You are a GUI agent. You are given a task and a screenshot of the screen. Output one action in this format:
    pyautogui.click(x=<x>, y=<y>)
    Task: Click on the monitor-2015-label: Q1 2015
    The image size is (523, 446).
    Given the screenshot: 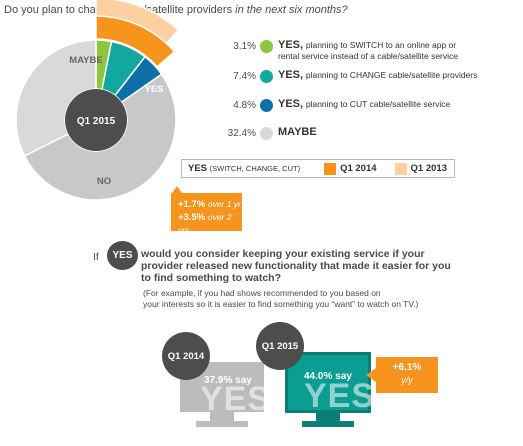 What is the action you would take?
    pyautogui.click(x=280, y=346)
    